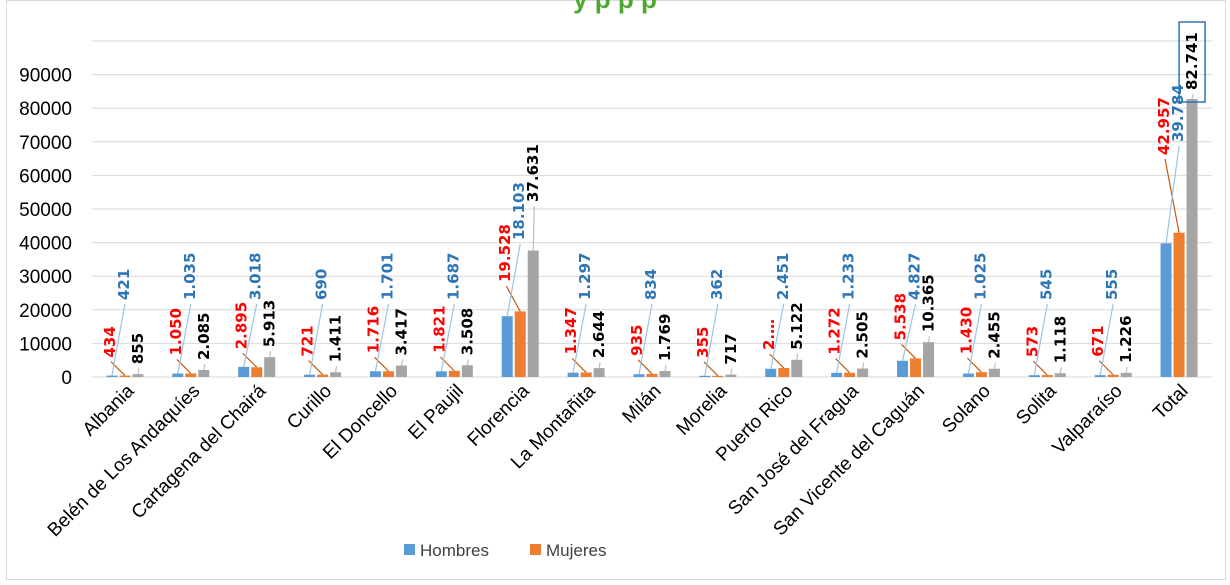 The width and height of the screenshot is (1230, 585). I want to click on category-label: Milán, so click(642, 404).